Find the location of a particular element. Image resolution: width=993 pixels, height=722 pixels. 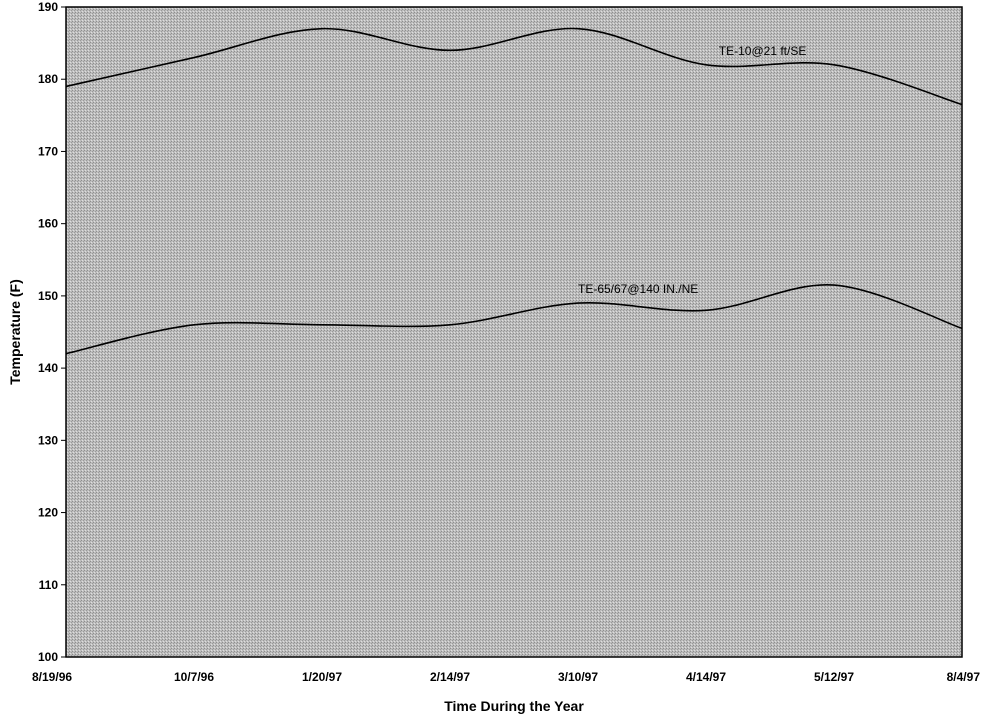

series-label: TE-10@21 ft/SE is located at coordinates (763, 51).